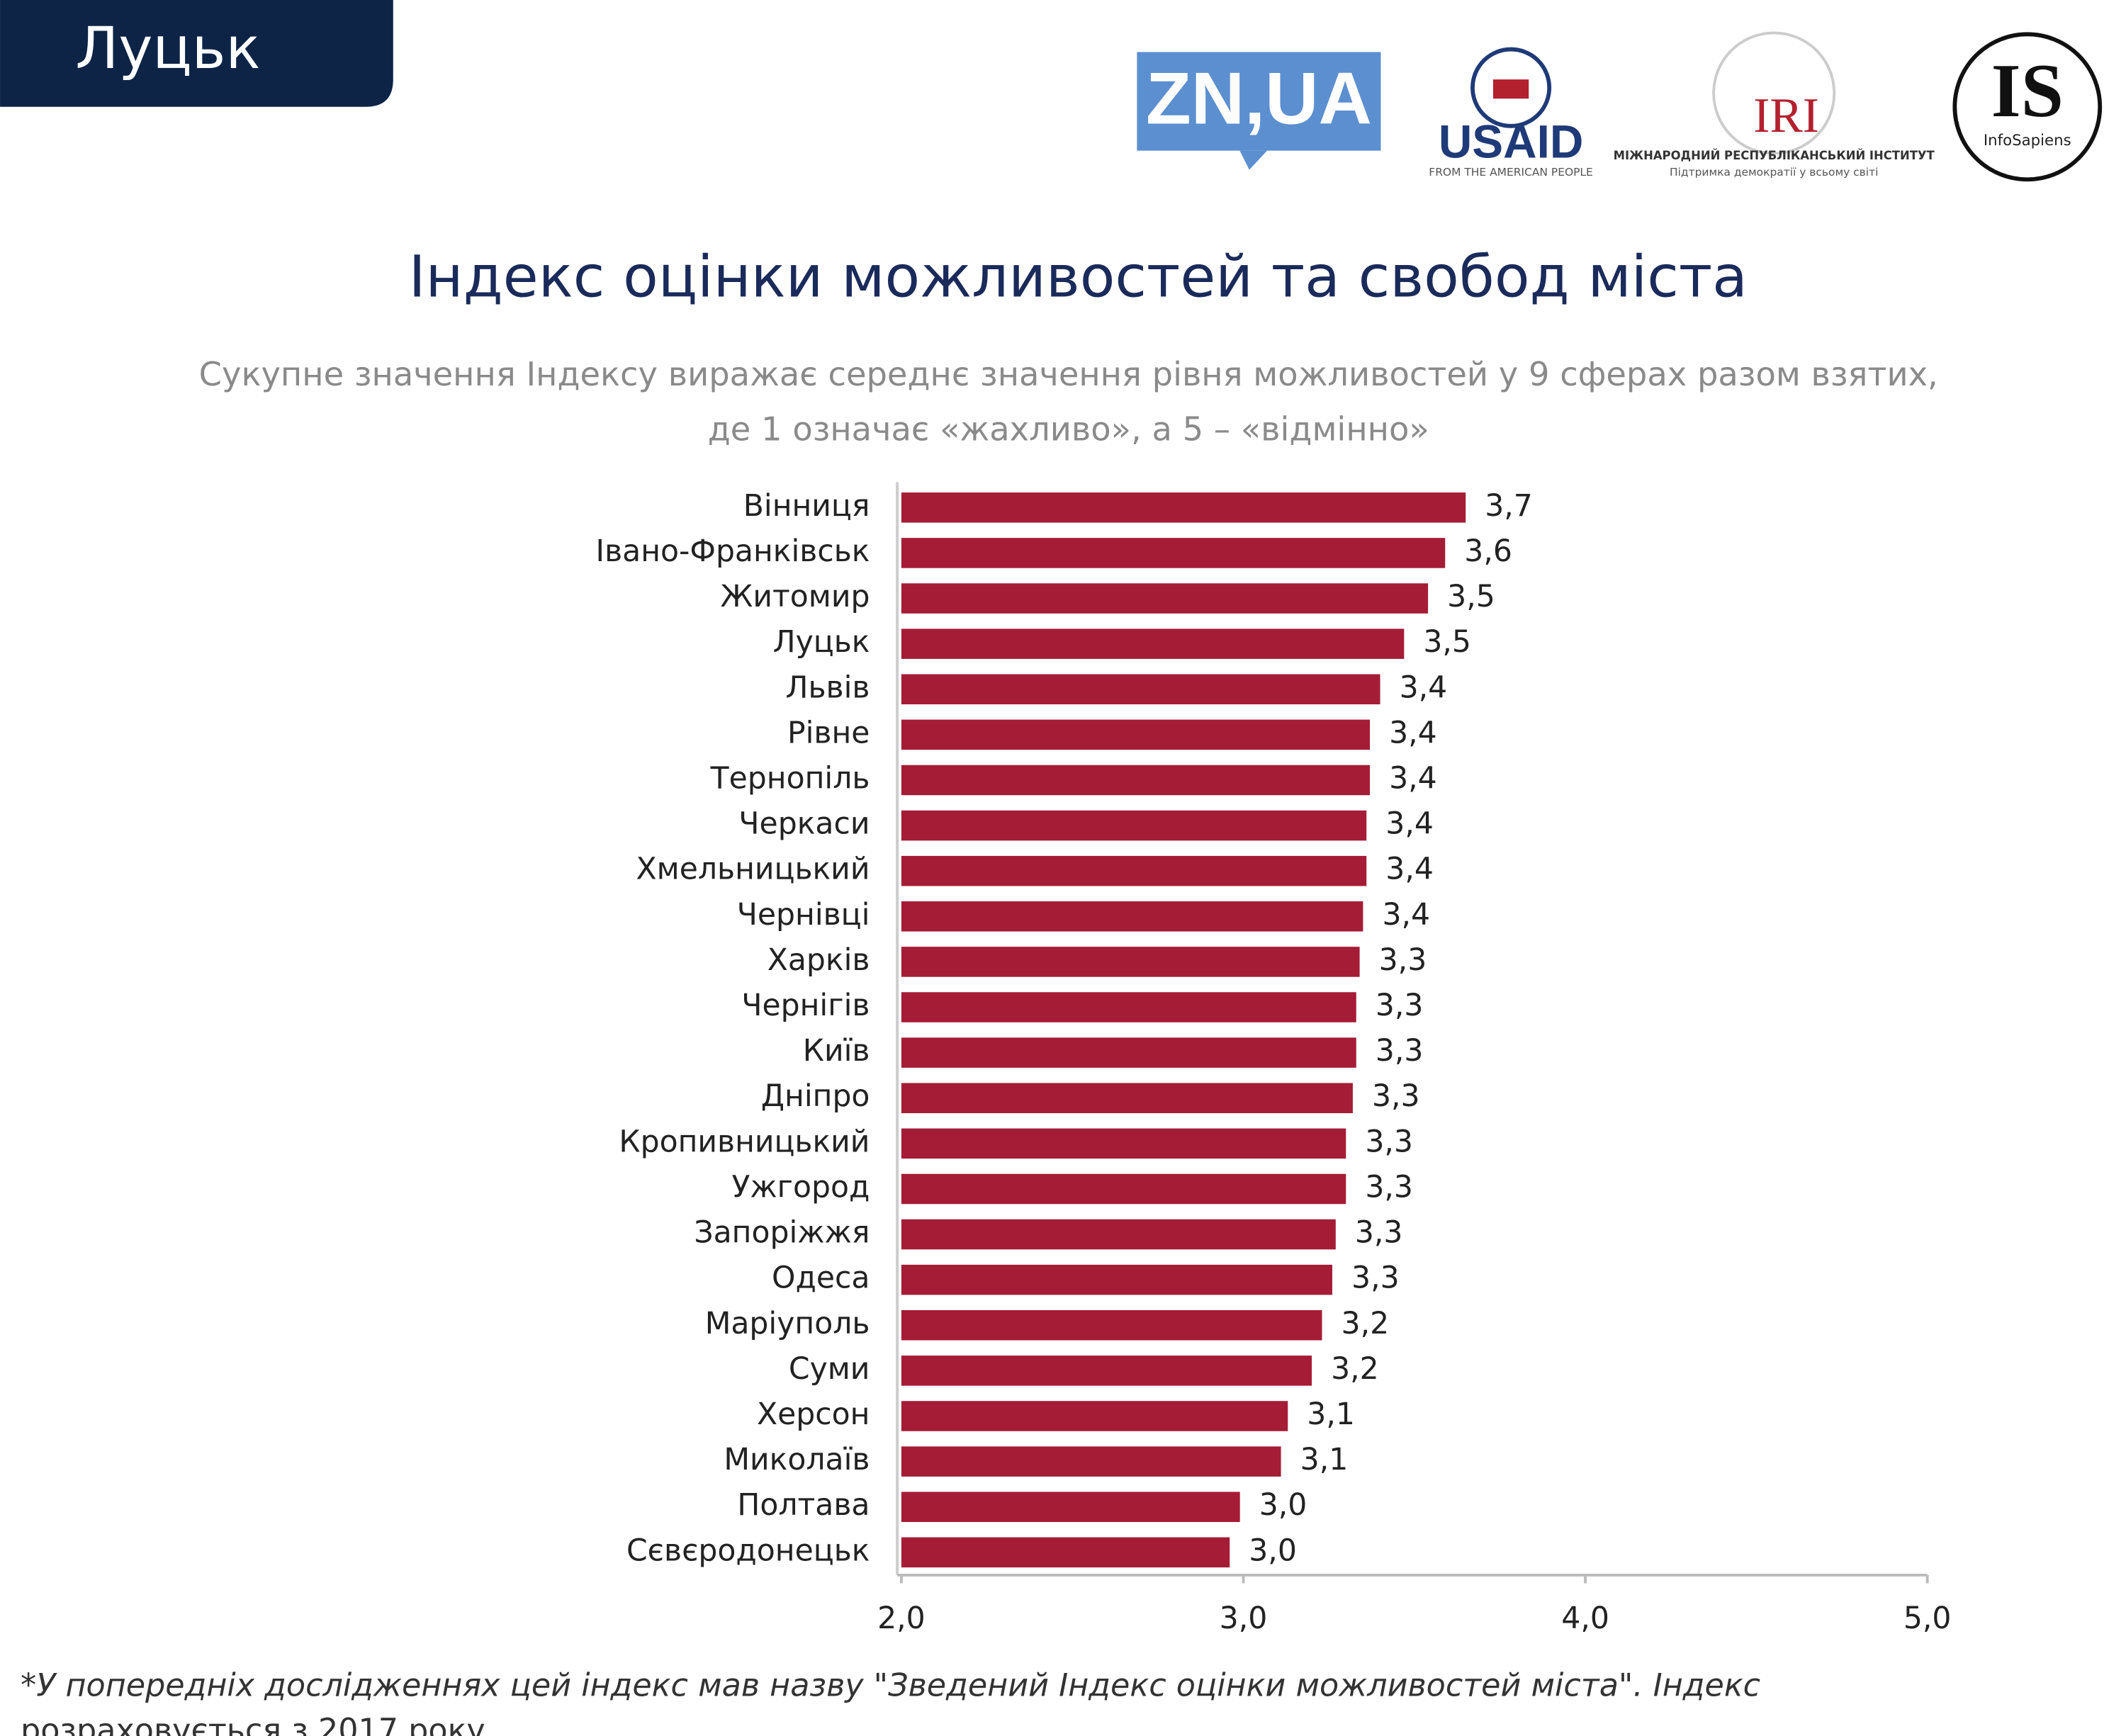  I want to click on logo-text: USAID, so click(1511, 141).